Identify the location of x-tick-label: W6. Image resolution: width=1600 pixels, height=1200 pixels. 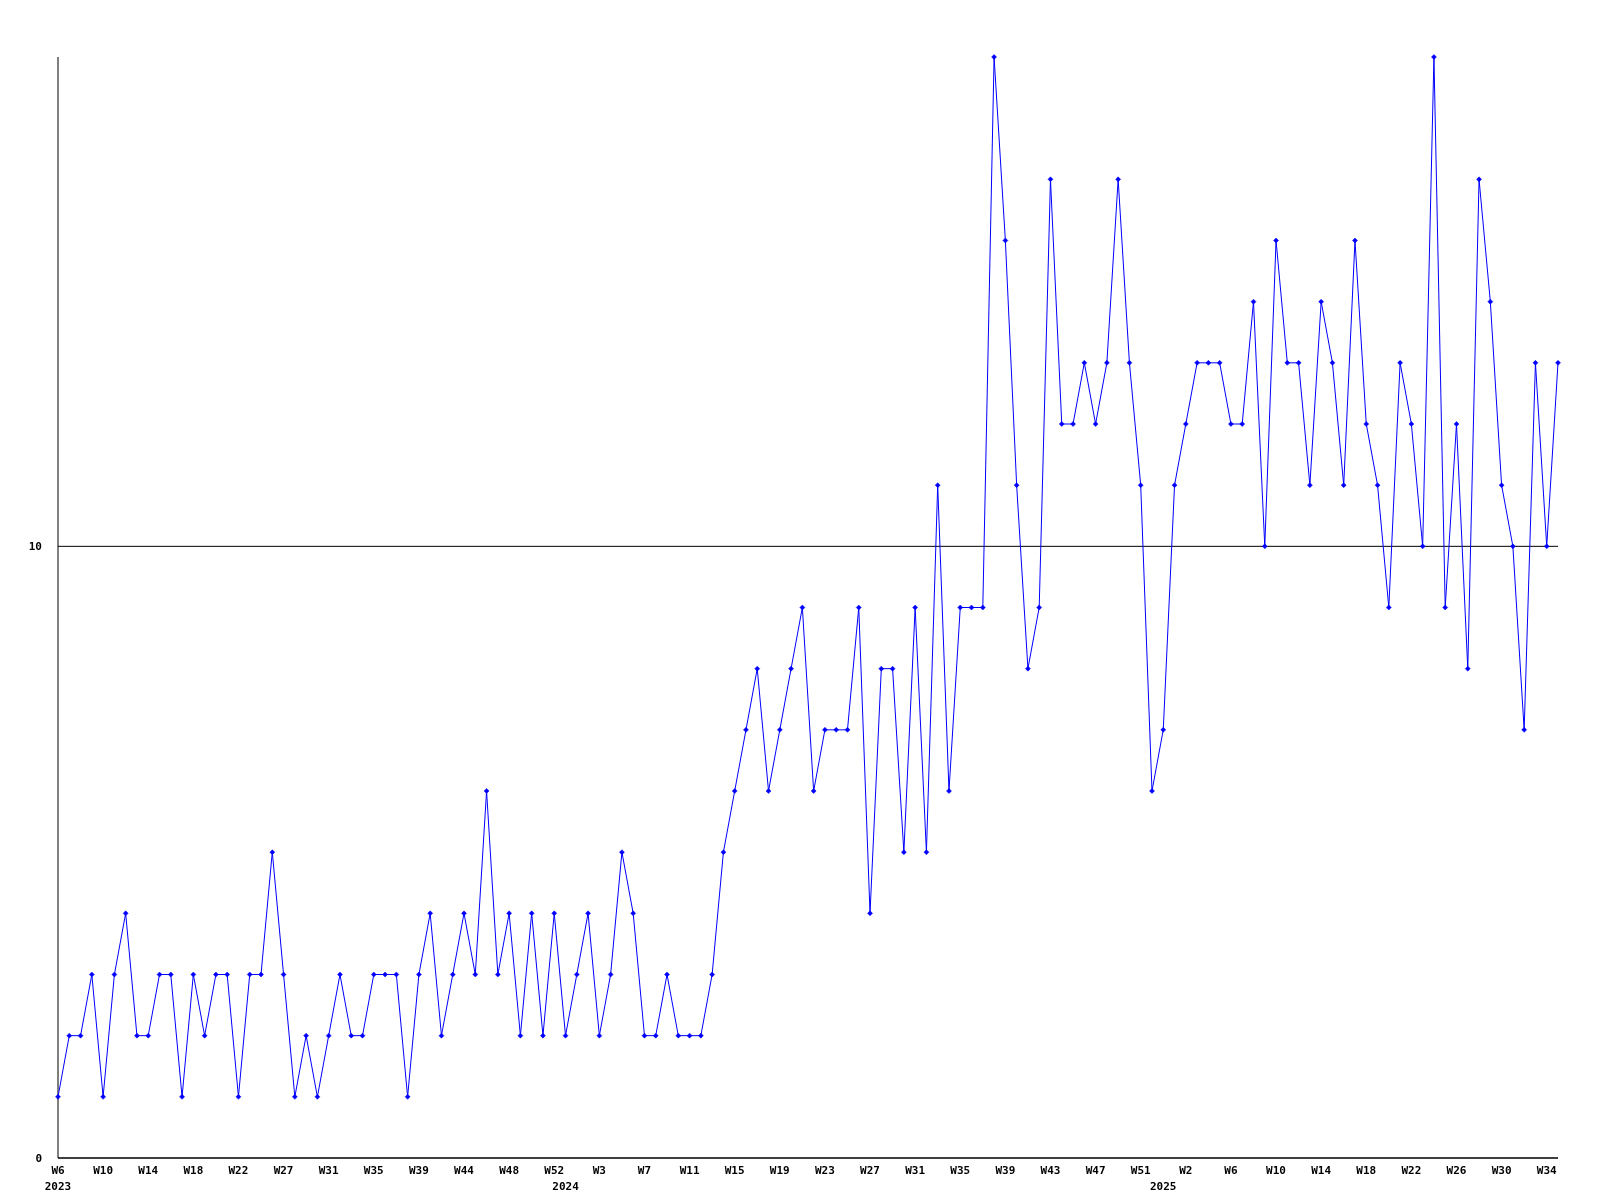
(1231, 1170).